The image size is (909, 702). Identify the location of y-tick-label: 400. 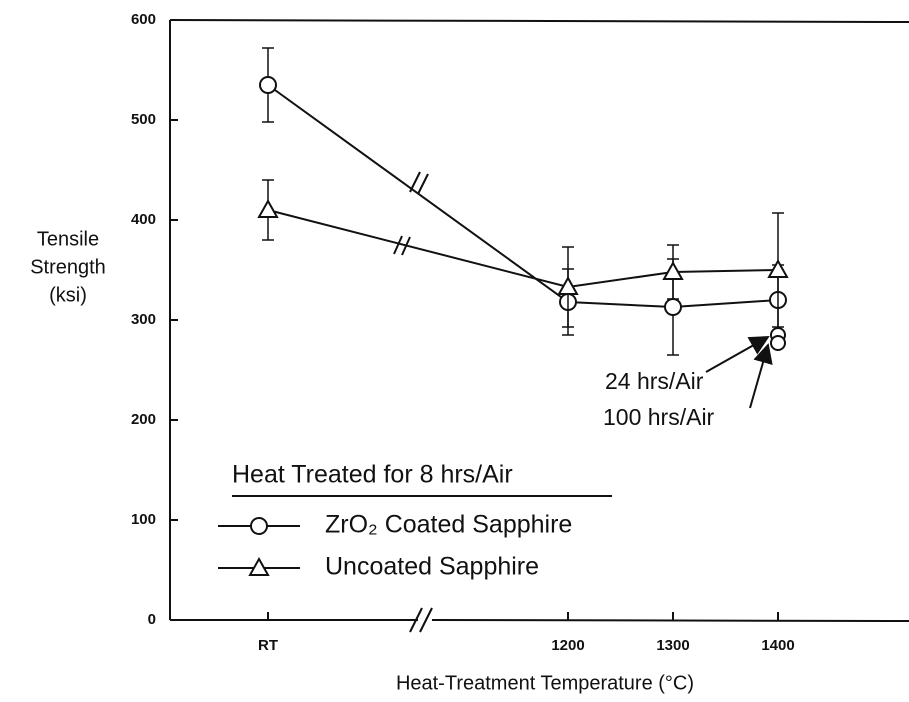
(143, 219).